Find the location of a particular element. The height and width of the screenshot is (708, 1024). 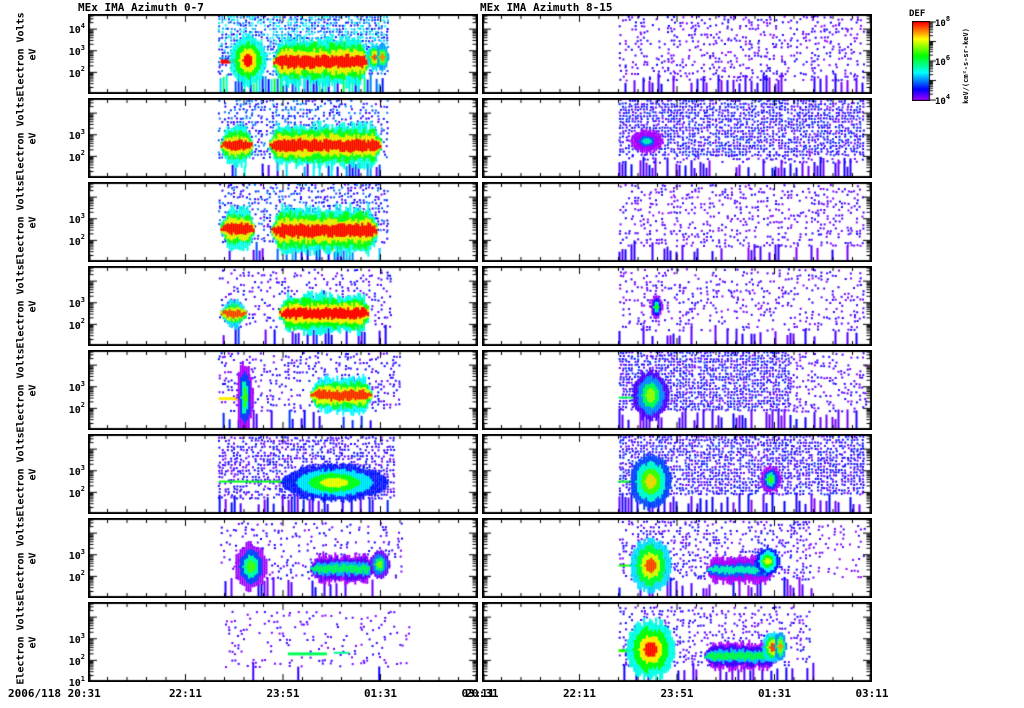

x-tick-label-right-03:11: 03:11 is located at coordinates (872, 693).